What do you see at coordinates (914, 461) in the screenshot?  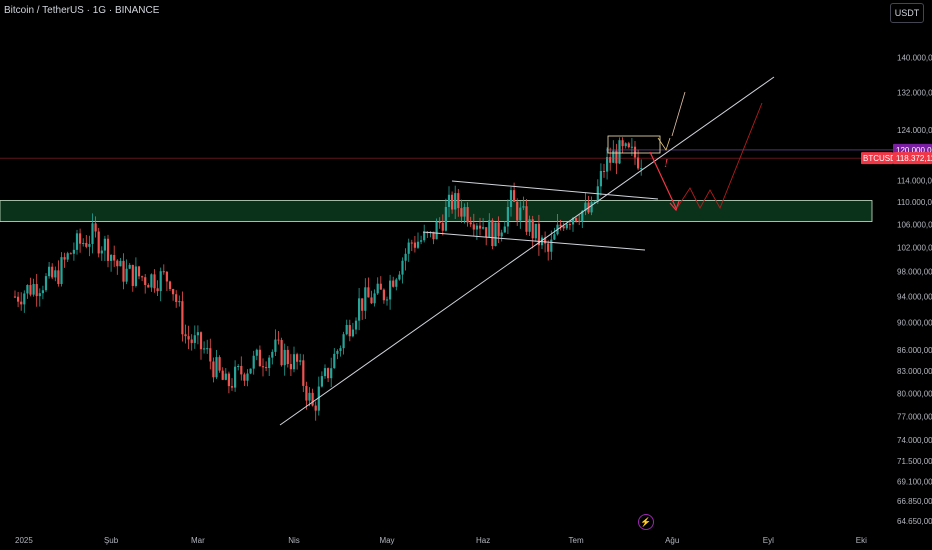 I see `y-tick-label: 71.500,00` at bounding box center [914, 461].